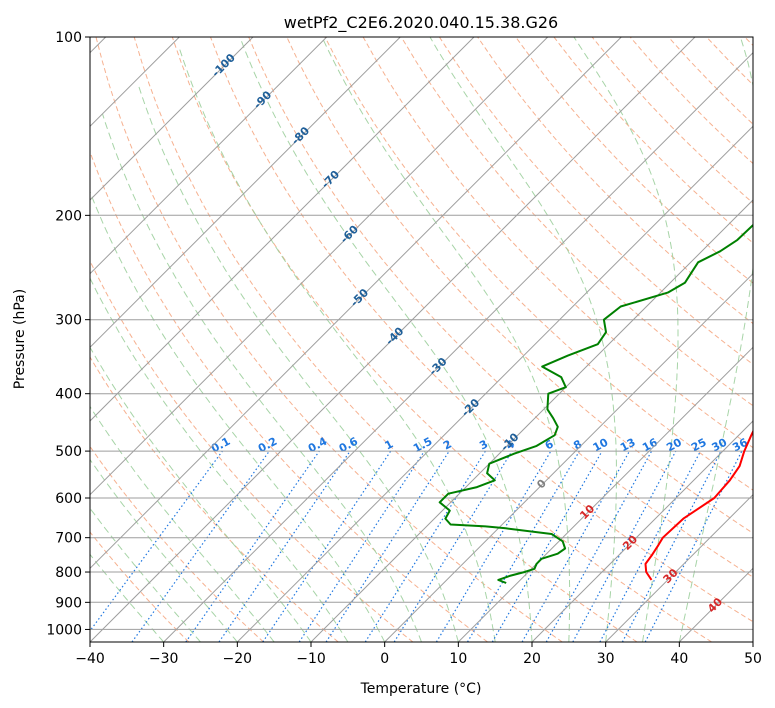 The image size is (775, 708). I want to click on chart-title: wetPf2_C2E6.2020.040.15.38.G26, so click(421, 23).